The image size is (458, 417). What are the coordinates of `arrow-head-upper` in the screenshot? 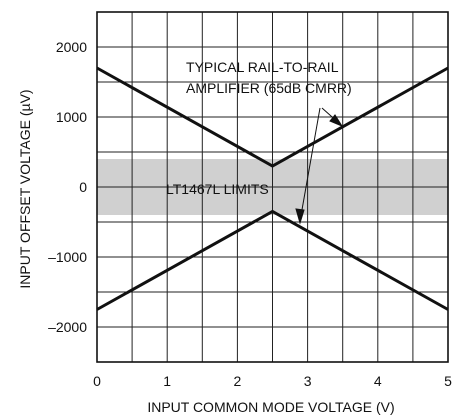 It's located at (336, 121).